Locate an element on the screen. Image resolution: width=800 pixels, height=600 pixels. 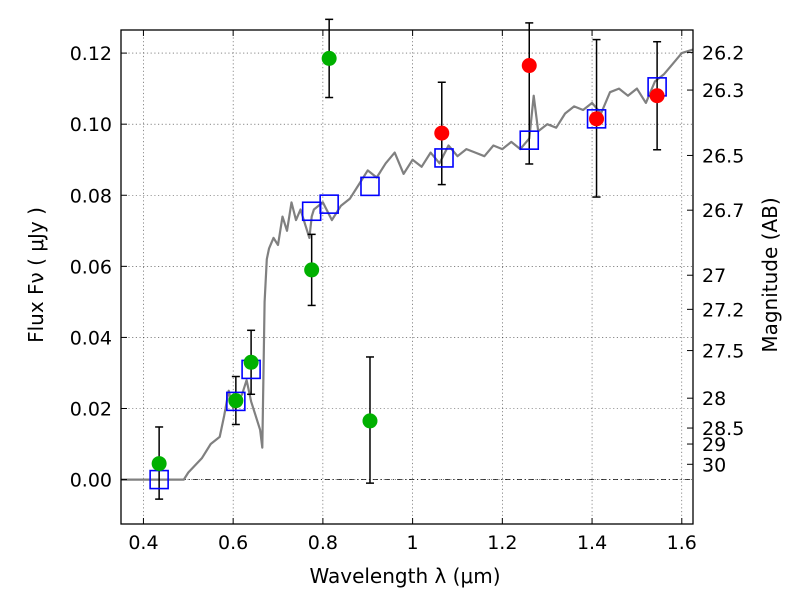
right-tick-label: 26.5 is located at coordinates (723, 156).